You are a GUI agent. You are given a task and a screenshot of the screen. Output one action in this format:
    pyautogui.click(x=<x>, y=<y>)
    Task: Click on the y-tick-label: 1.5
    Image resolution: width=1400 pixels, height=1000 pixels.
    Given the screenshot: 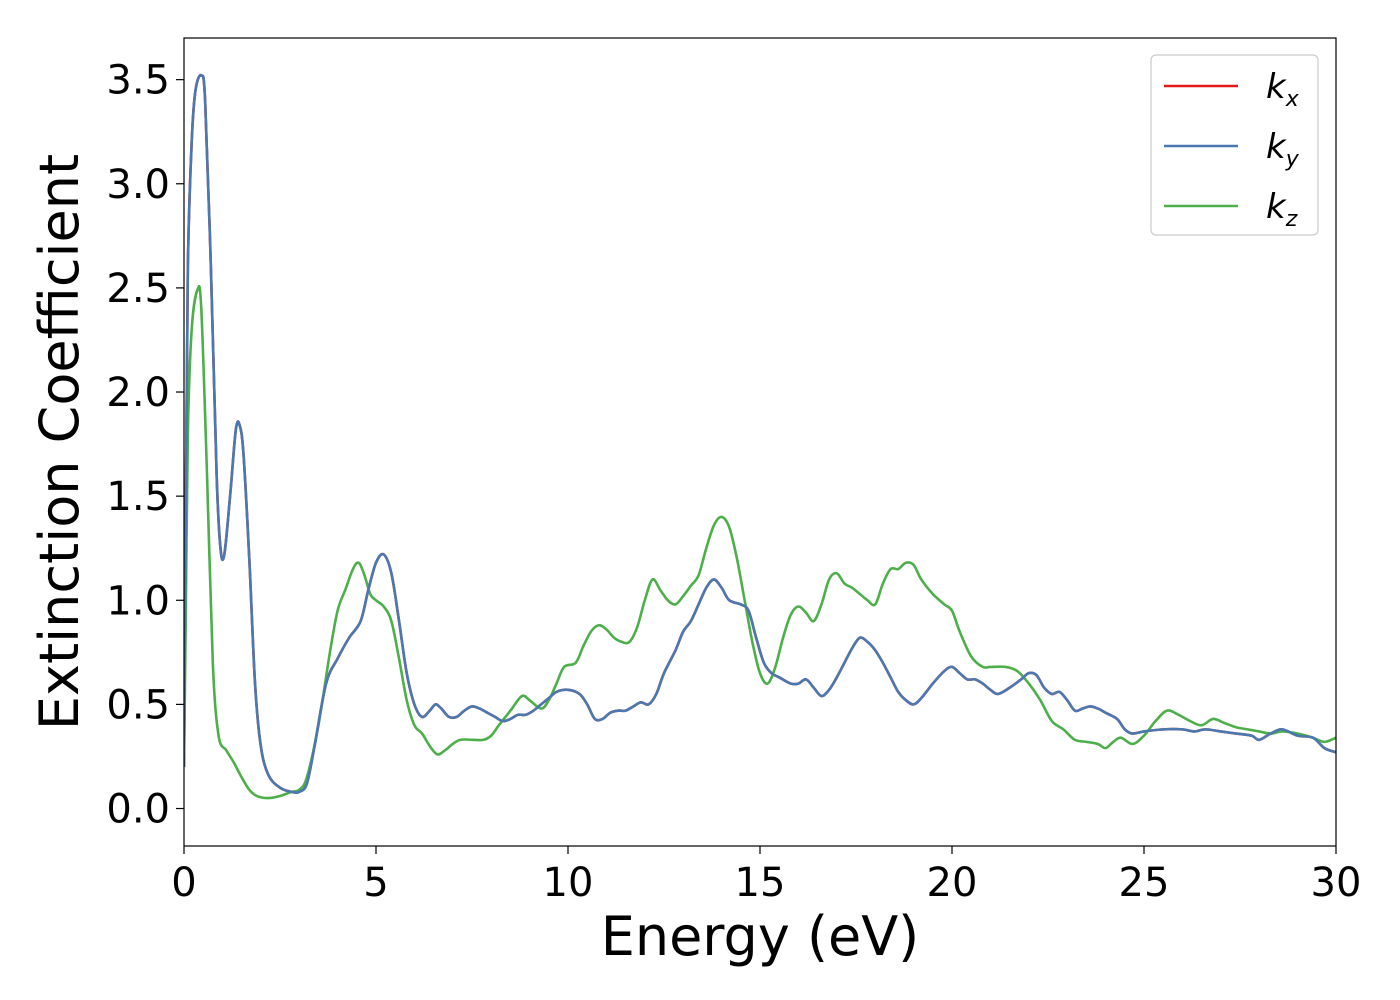 What is the action you would take?
    pyautogui.click(x=138, y=497)
    